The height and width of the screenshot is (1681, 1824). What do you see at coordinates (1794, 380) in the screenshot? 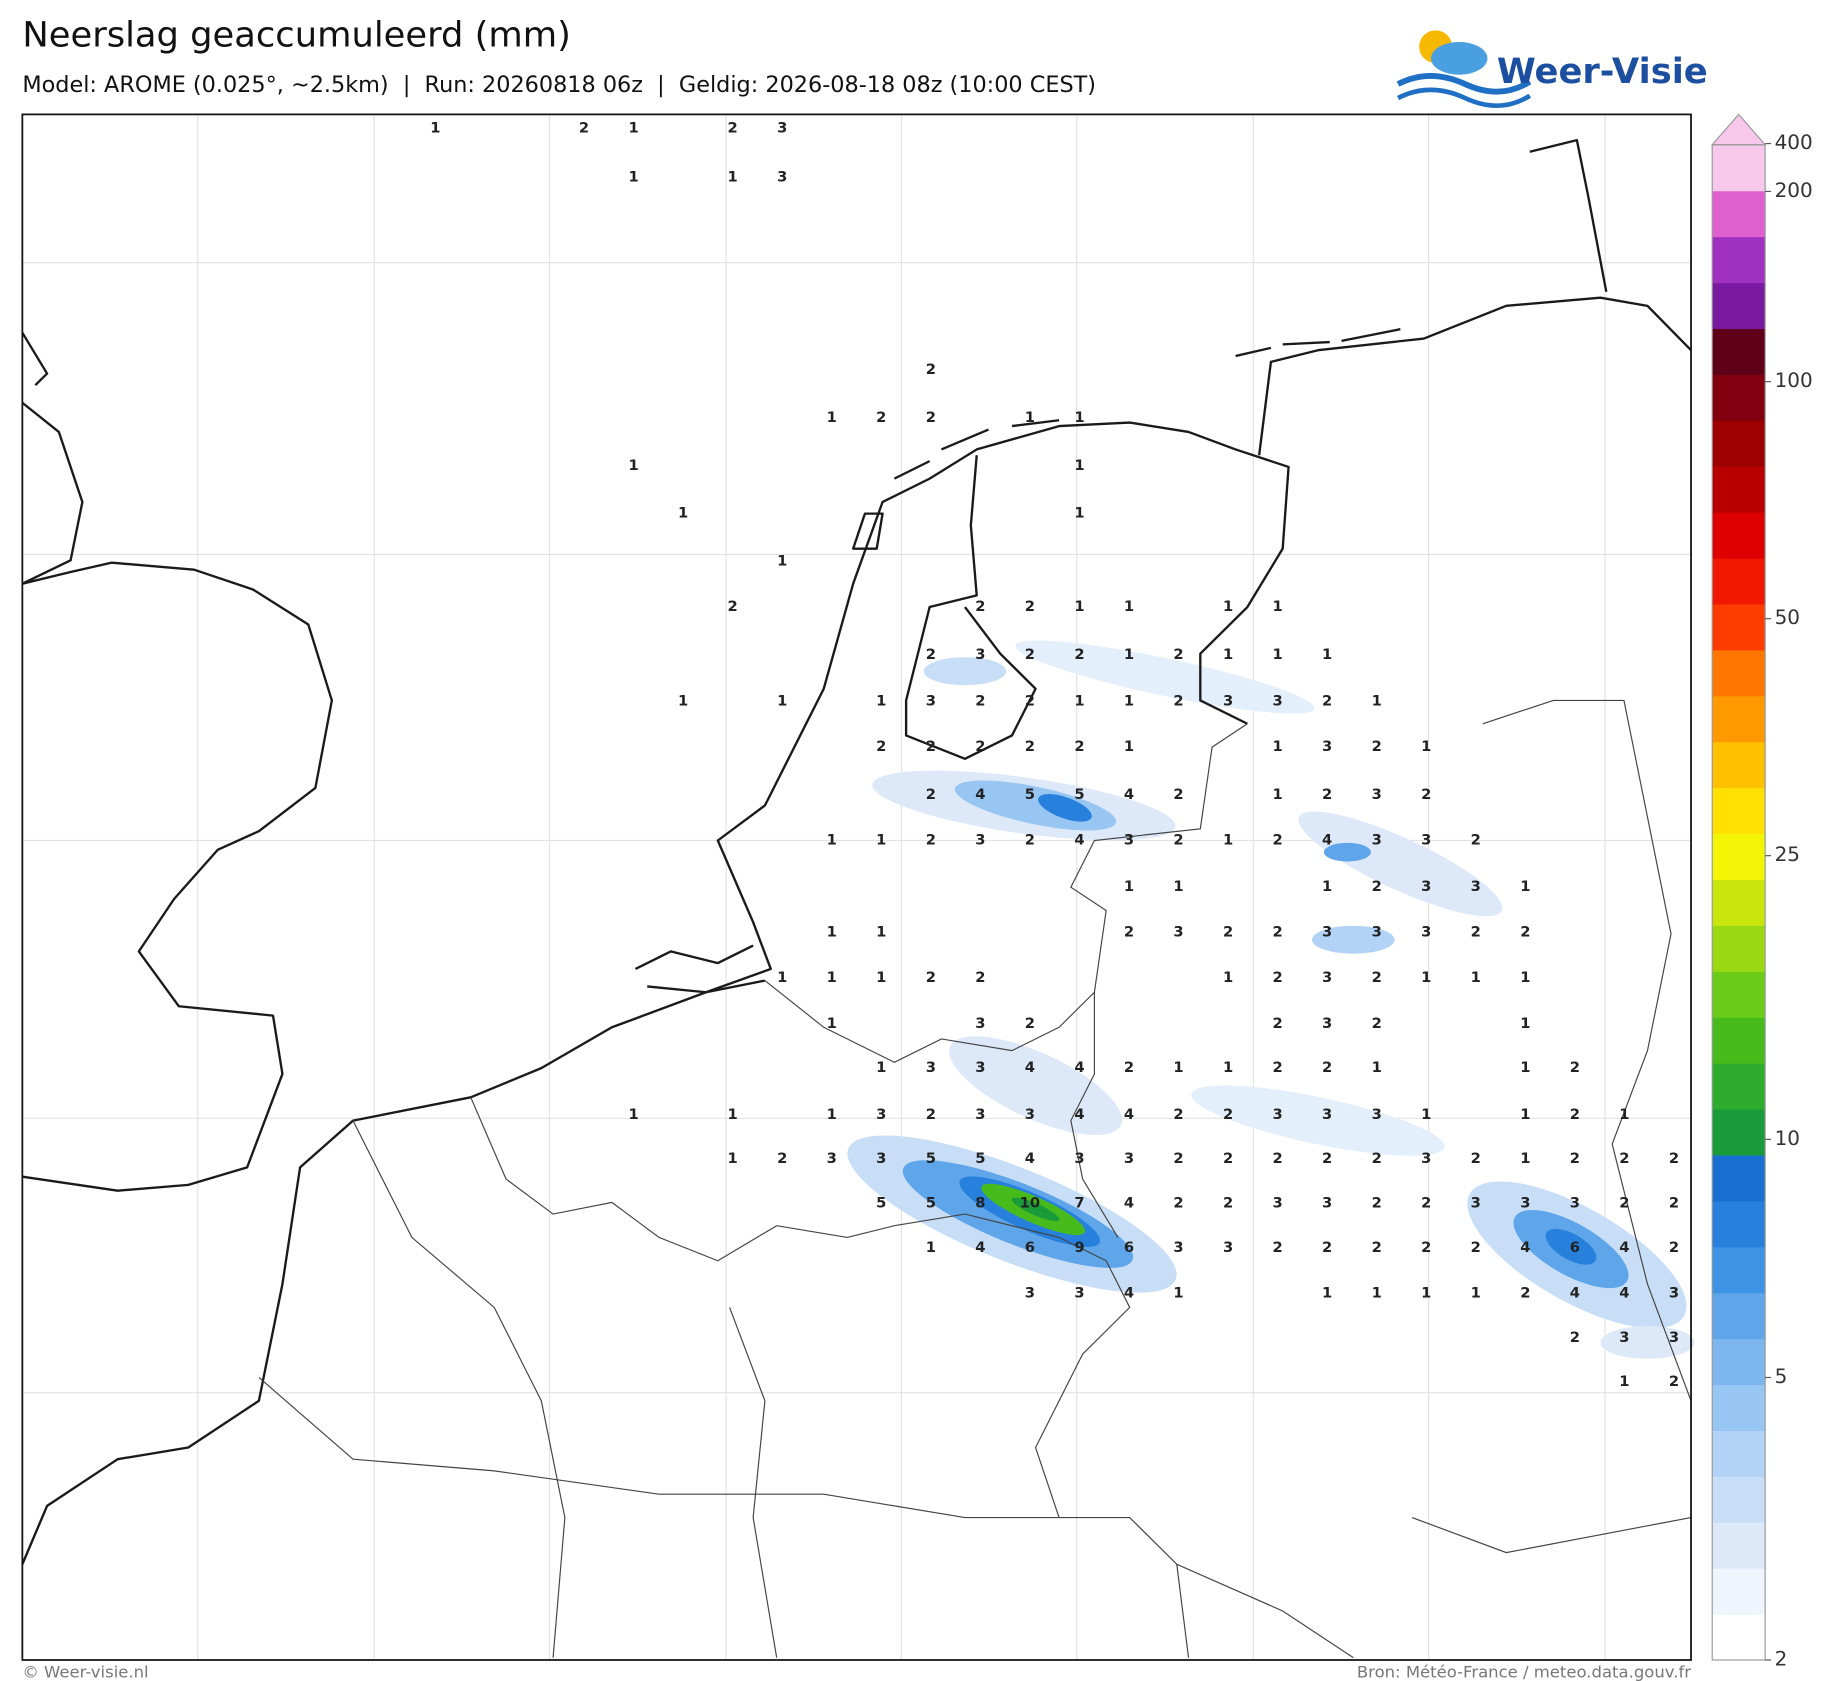
I see `colorbar-tick-label: 100` at bounding box center [1794, 380].